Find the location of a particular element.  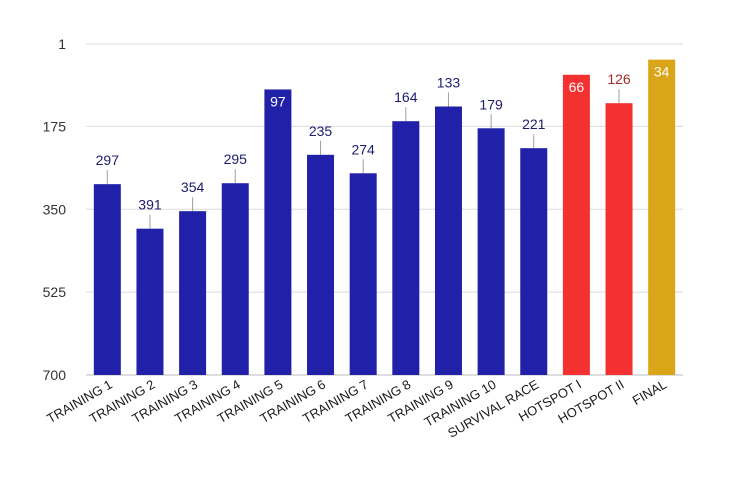

y-axis: 1 175 350 525 700 is located at coordinates (55, 209).